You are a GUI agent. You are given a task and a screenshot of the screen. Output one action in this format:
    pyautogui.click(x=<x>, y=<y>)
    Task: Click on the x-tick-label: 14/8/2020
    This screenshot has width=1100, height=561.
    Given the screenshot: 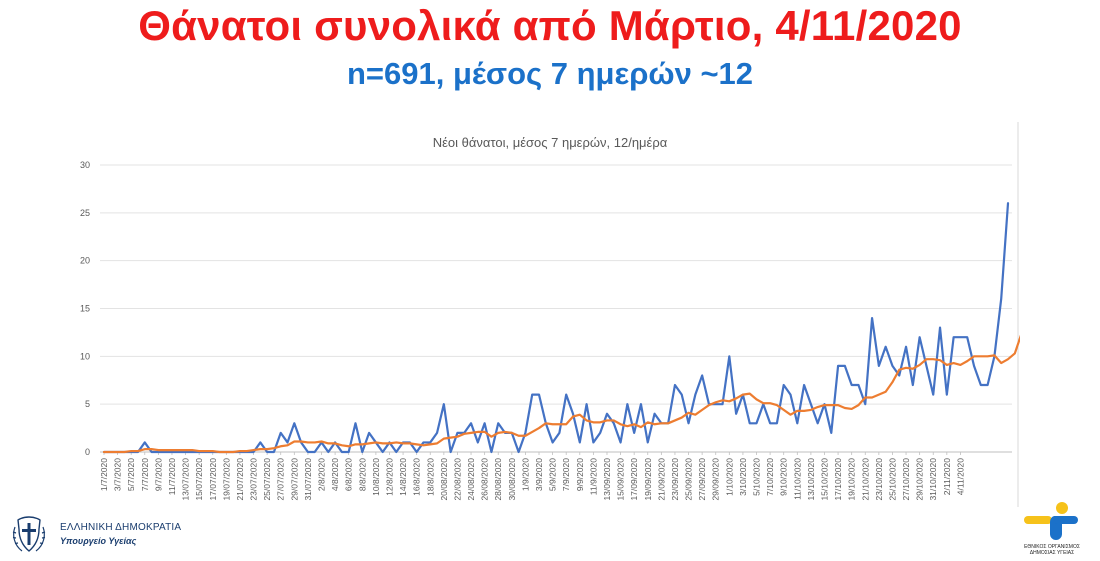 What is the action you would take?
    pyautogui.click(x=403, y=477)
    